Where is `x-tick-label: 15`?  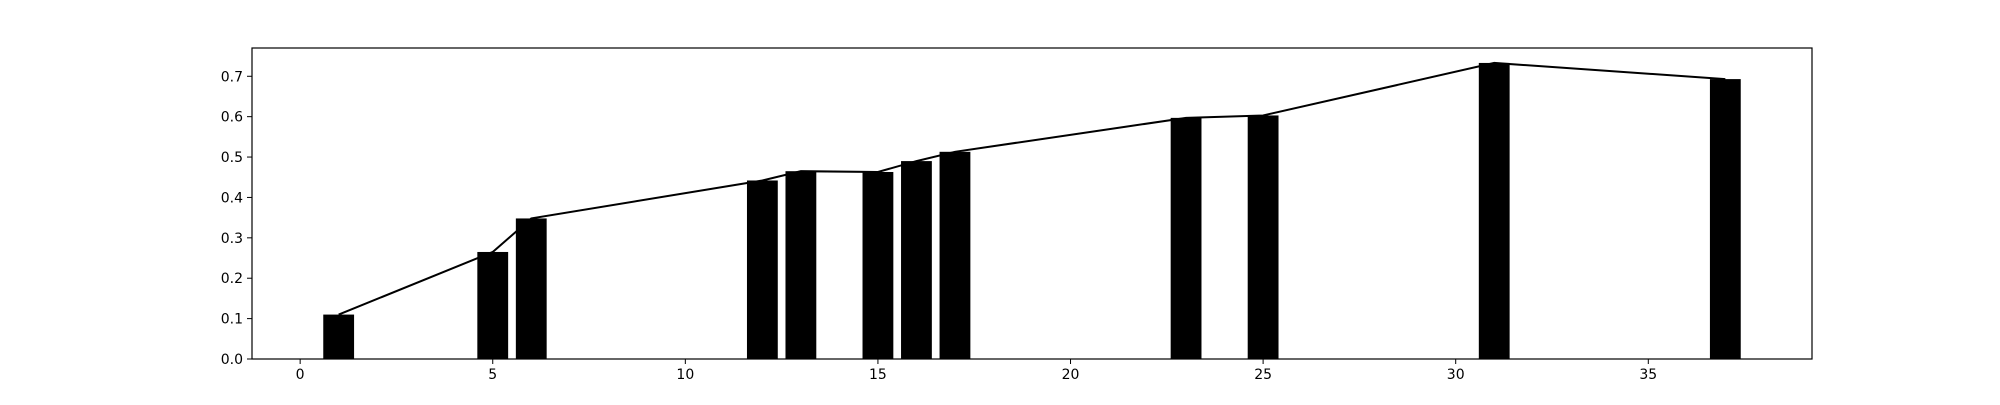
x-tick-label: 15 is located at coordinates (878, 375).